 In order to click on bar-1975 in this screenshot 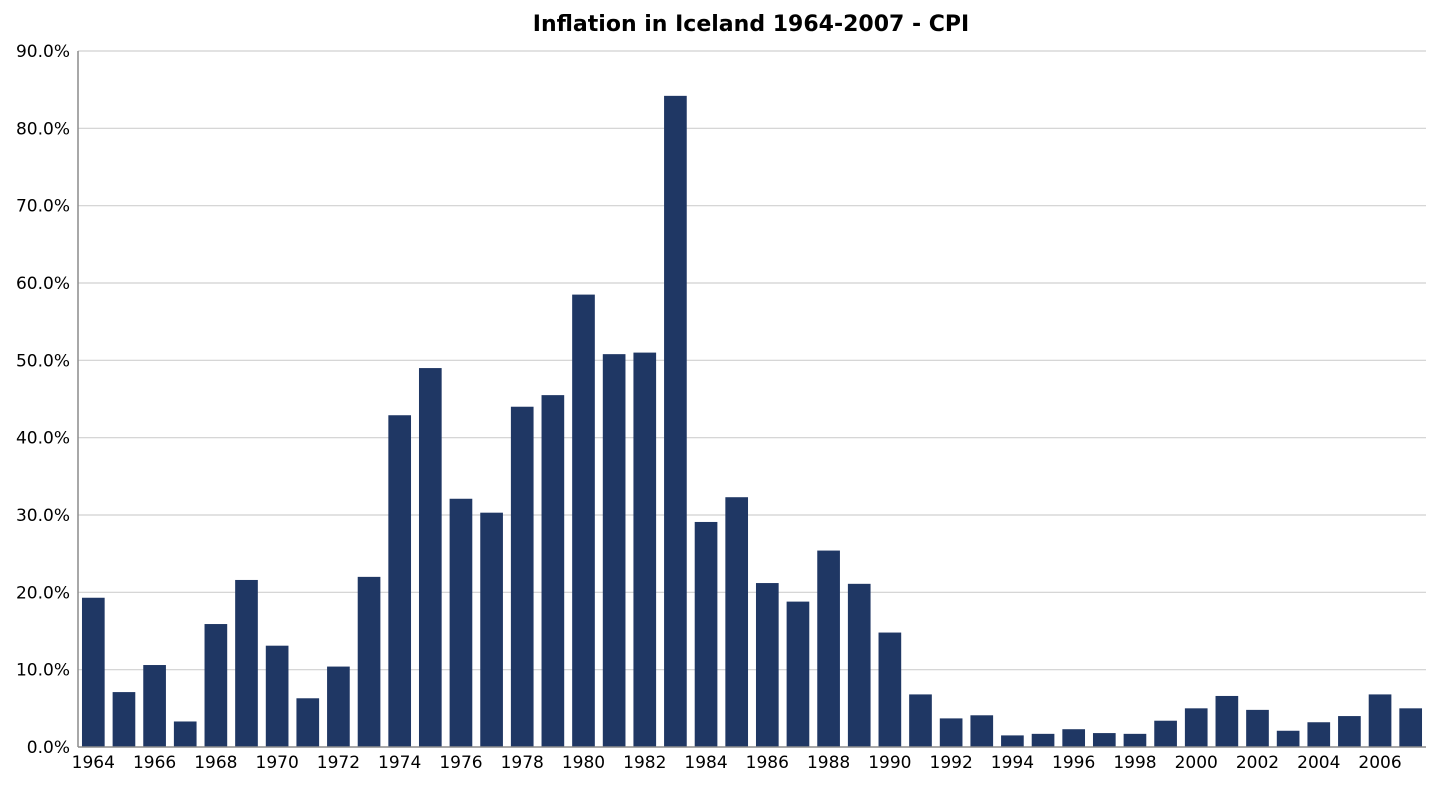, I will do `click(430, 557)`.